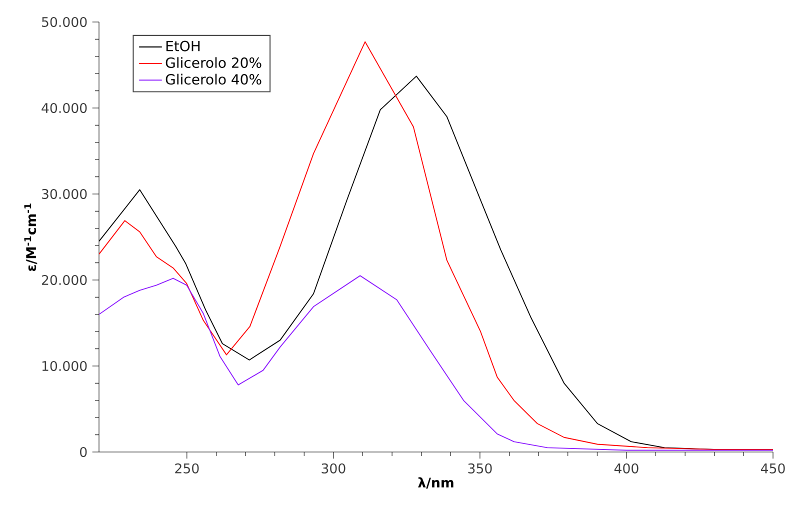 The width and height of the screenshot is (791, 510). Describe the element at coordinates (64, 22) in the screenshot. I see `y-tick-label: 50.000` at that location.